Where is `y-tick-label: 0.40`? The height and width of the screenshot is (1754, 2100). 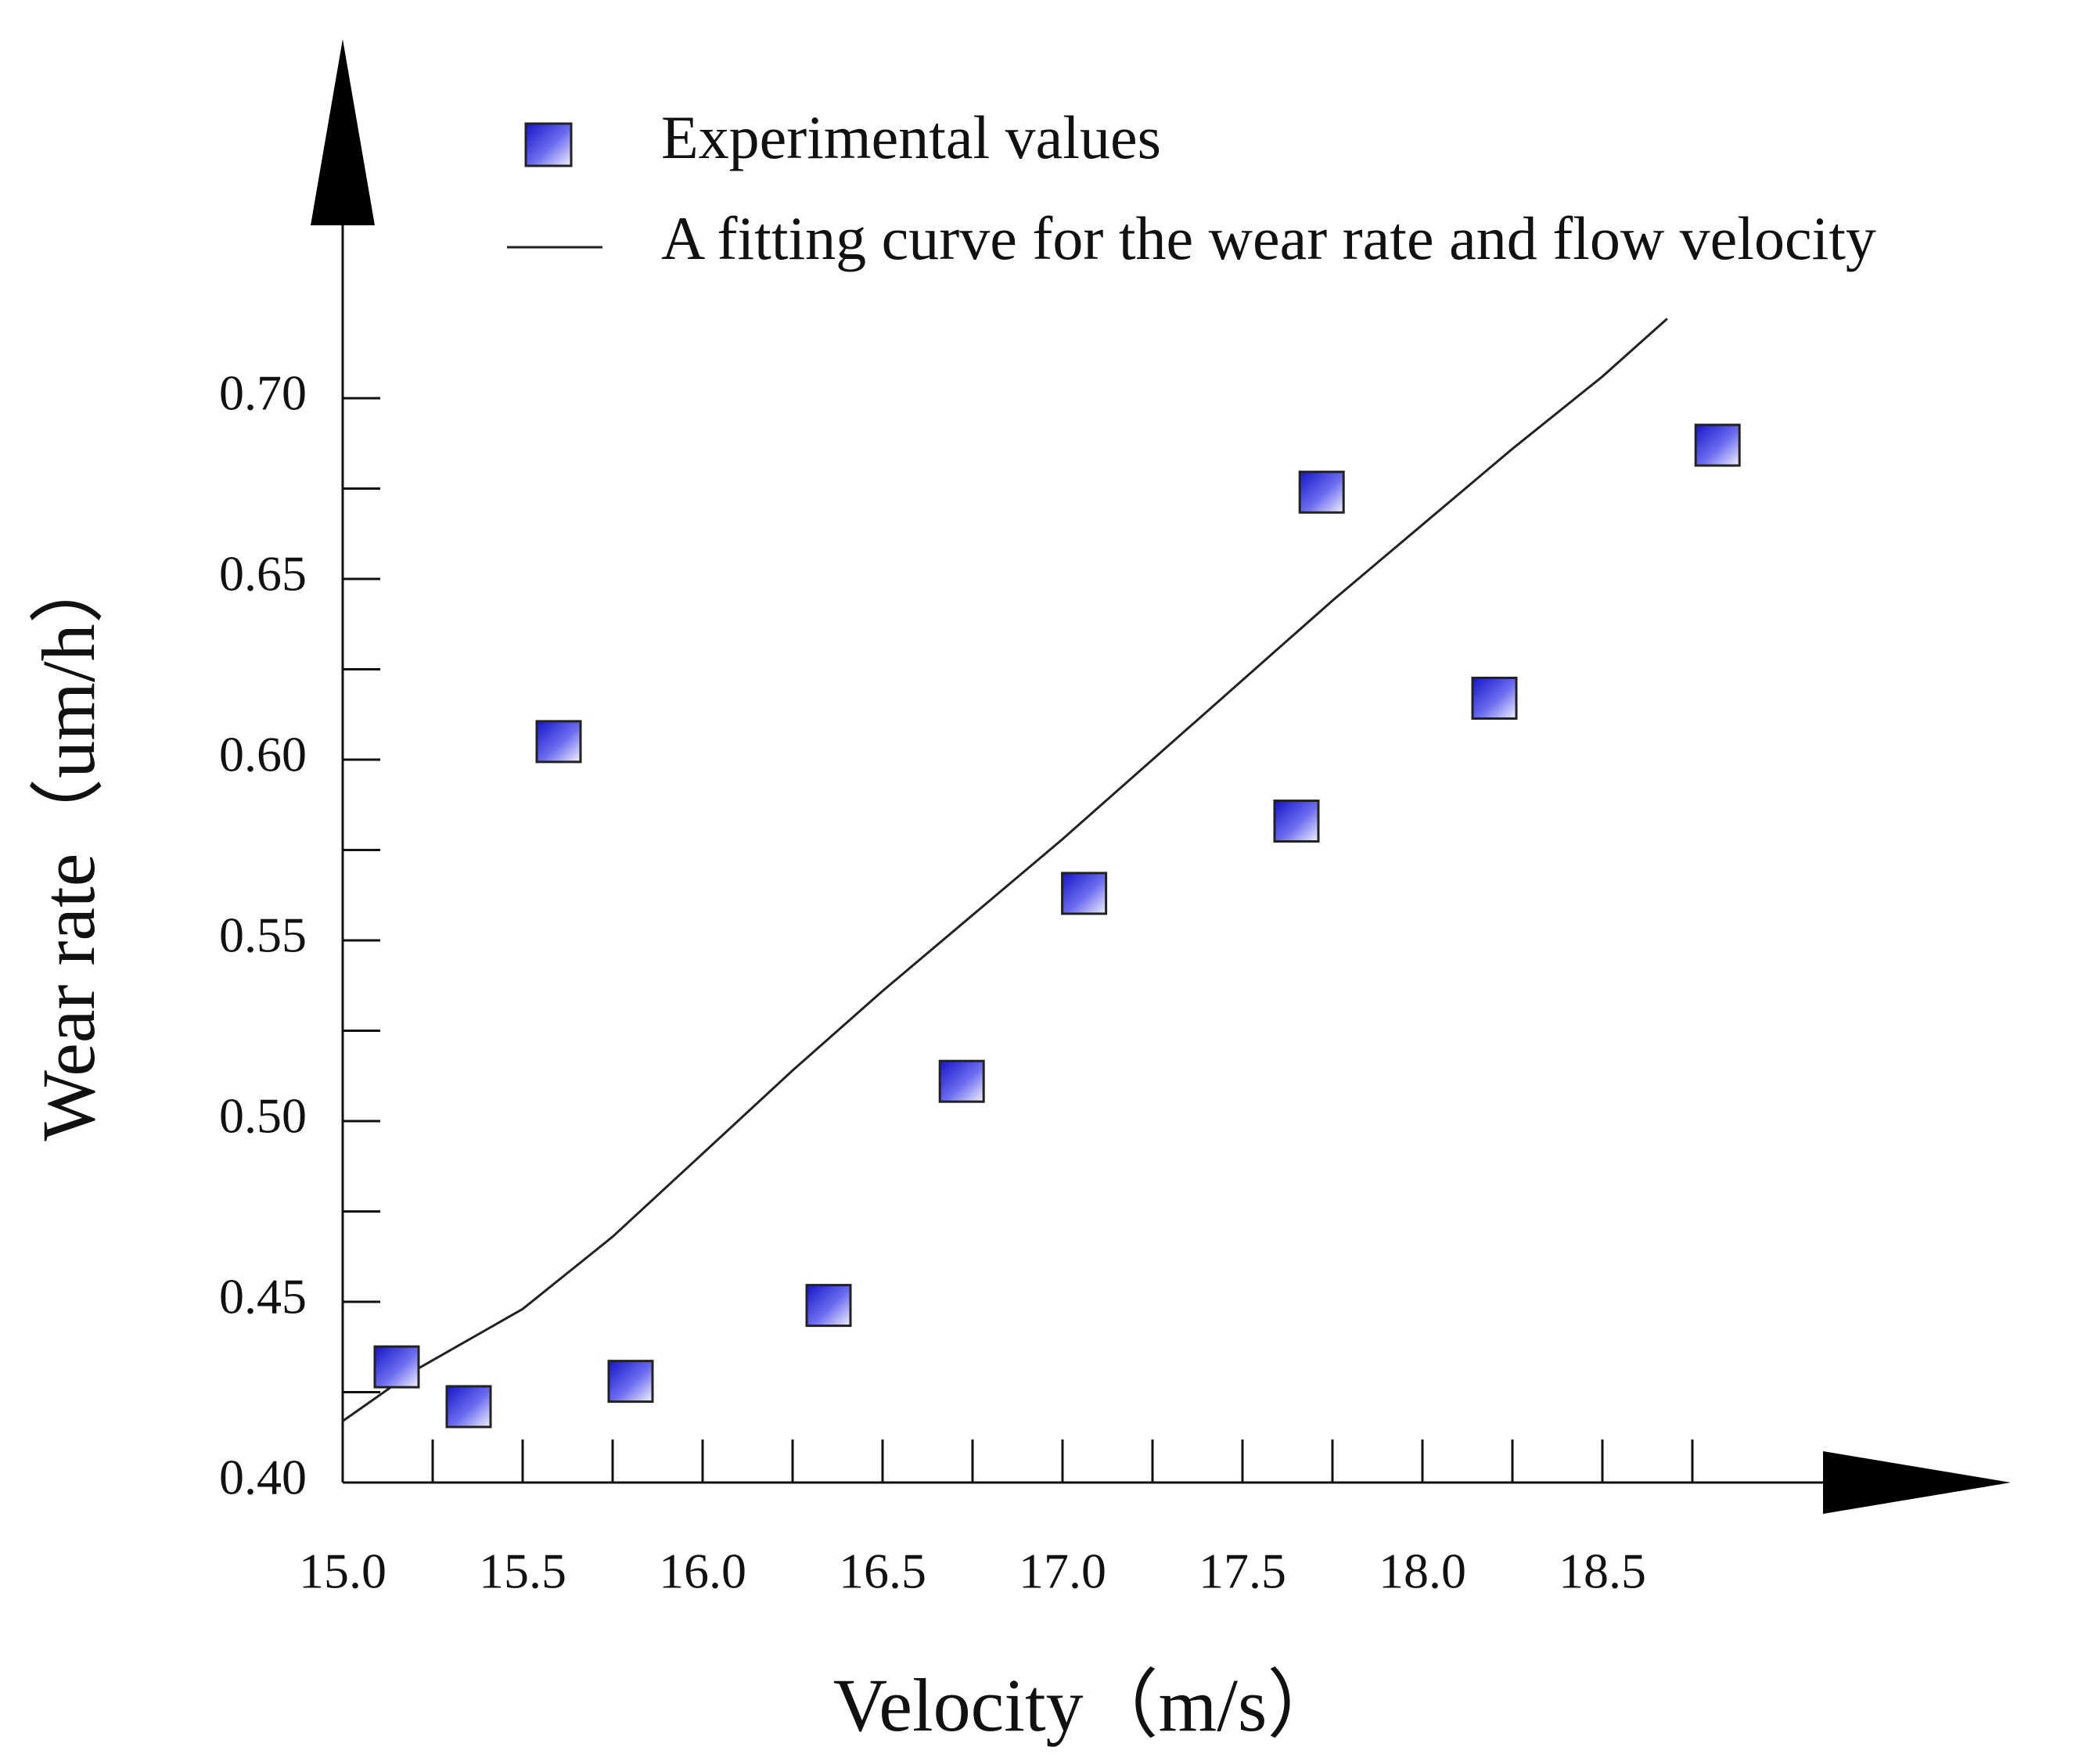
y-tick-label: 0.40 is located at coordinates (263, 1478).